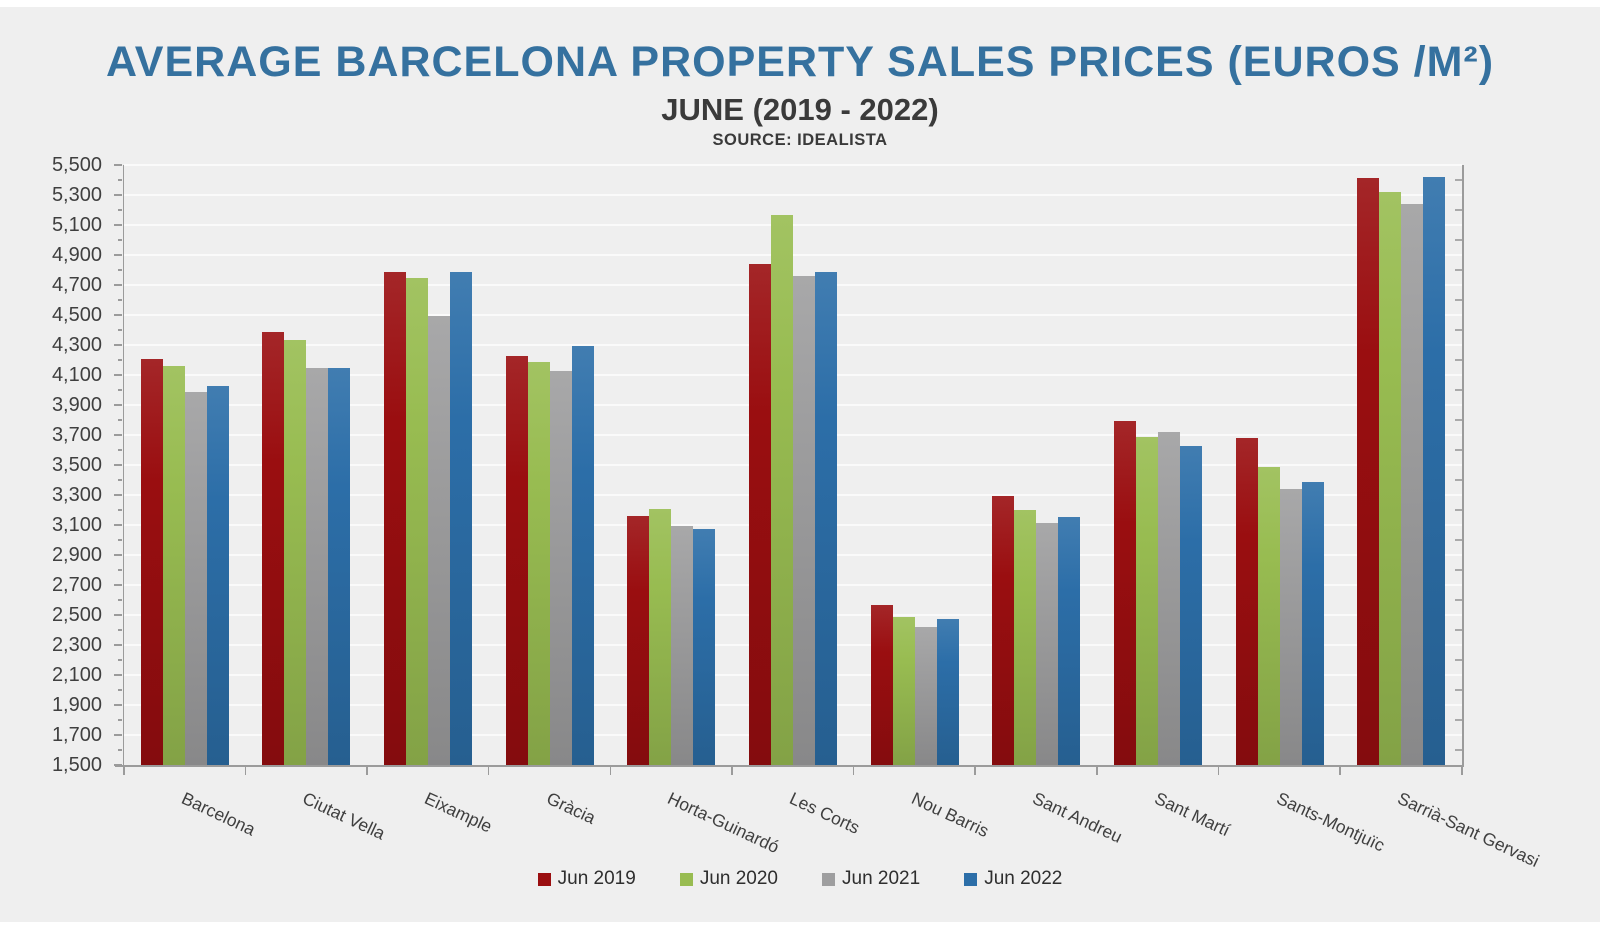  What do you see at coordinates (76, 735) in the screenshot?
I see `y-axis-tick-label: 1,700` at bounding box center [76, 735].